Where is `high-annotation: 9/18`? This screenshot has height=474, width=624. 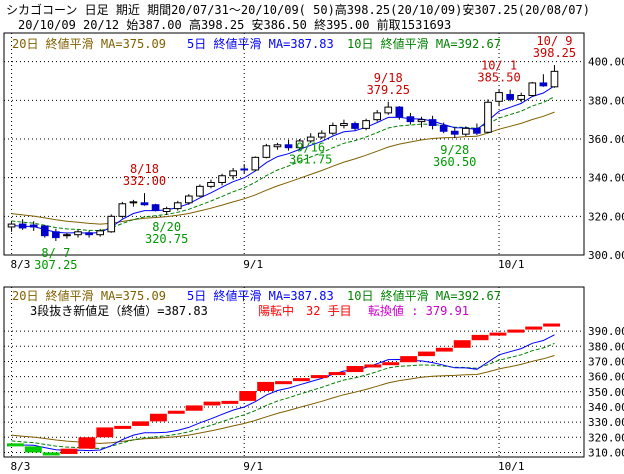
high-annotation: 9/18 is located at coordinates (388, 78).